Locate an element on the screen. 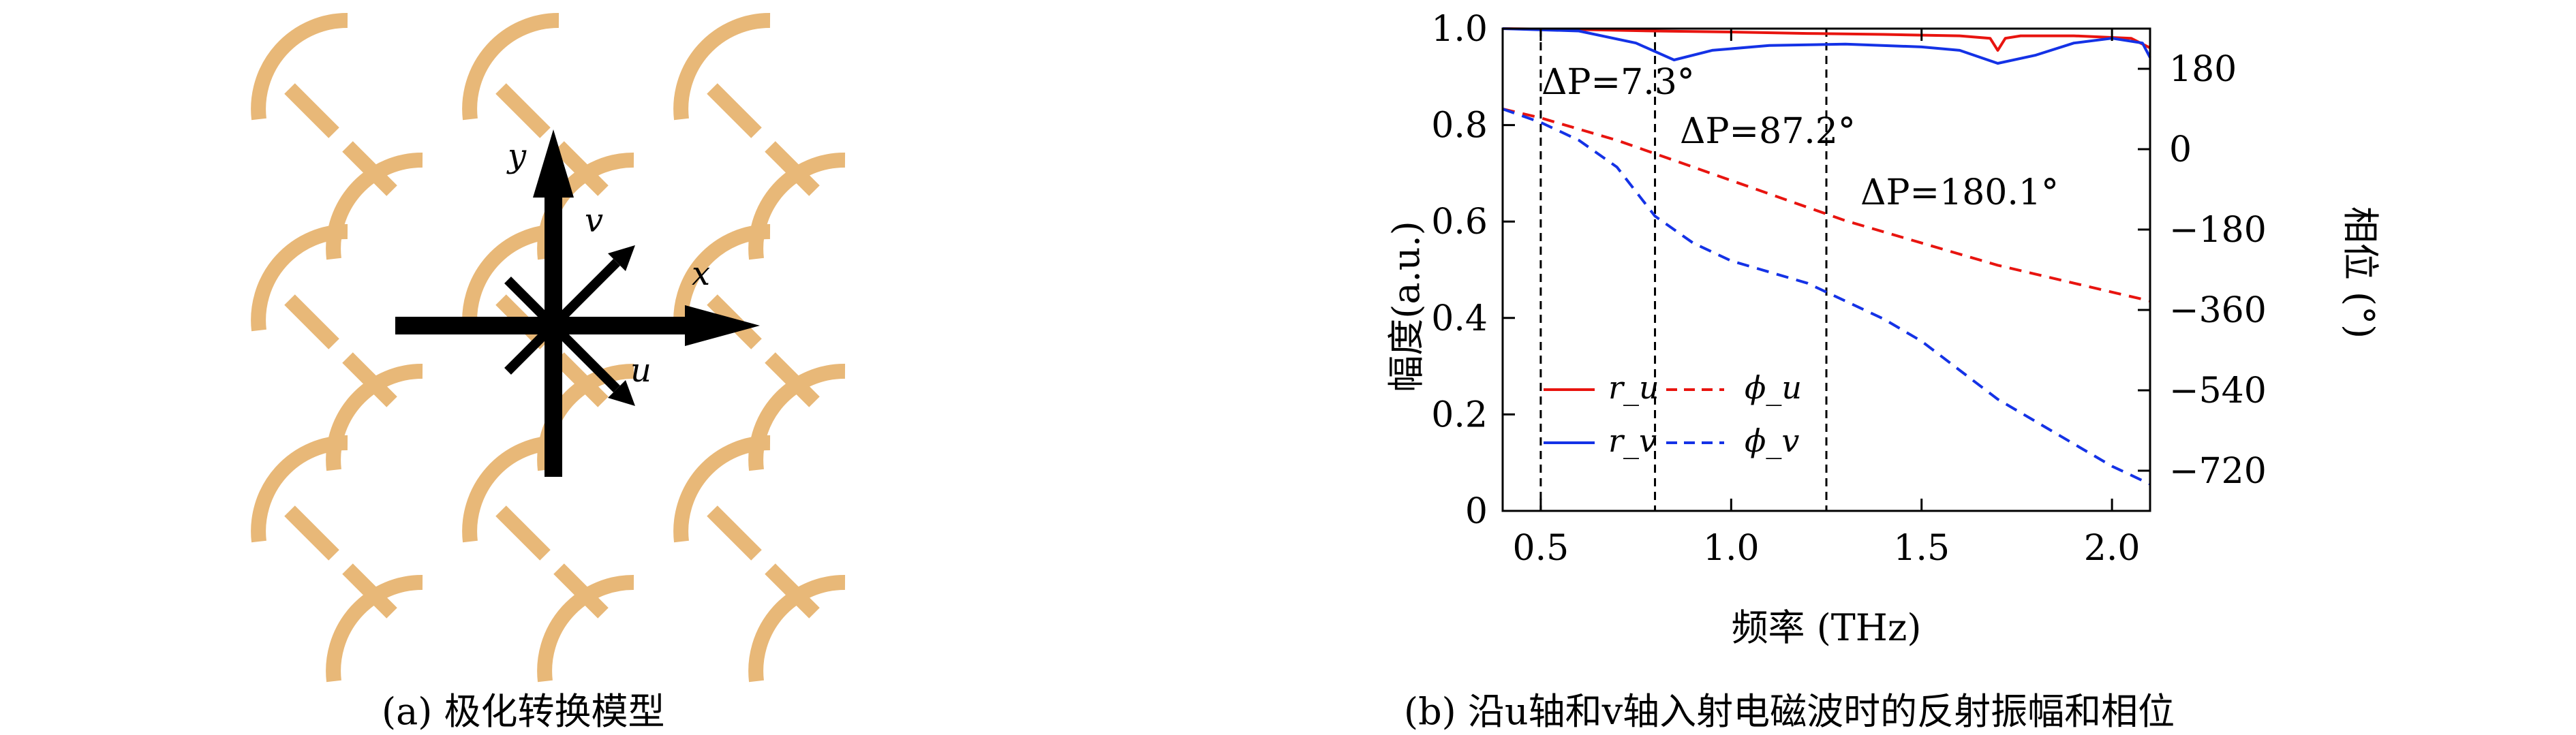  u-axis-label: u is located at coordinates (640, 370).